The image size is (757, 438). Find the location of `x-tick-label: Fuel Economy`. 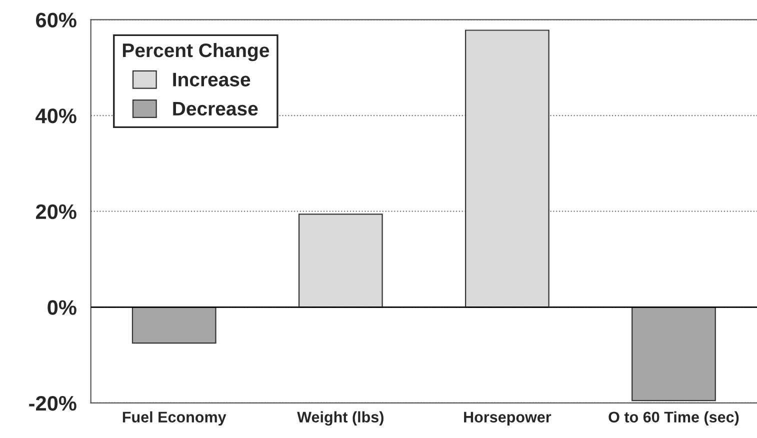

x-tick-label: Fuel Economy is located at coordinates (174, 418).